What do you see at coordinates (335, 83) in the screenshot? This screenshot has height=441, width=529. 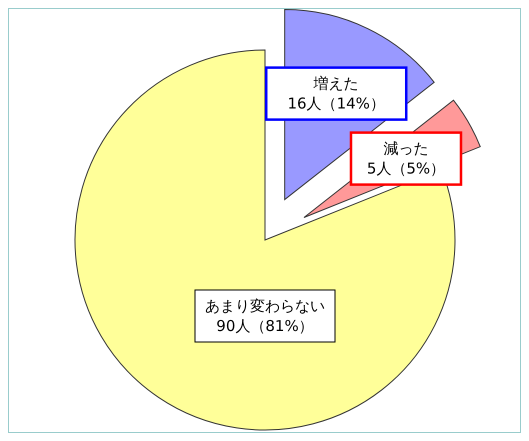 I see `slice-label: 増えた` at bounding box center [335, 83].